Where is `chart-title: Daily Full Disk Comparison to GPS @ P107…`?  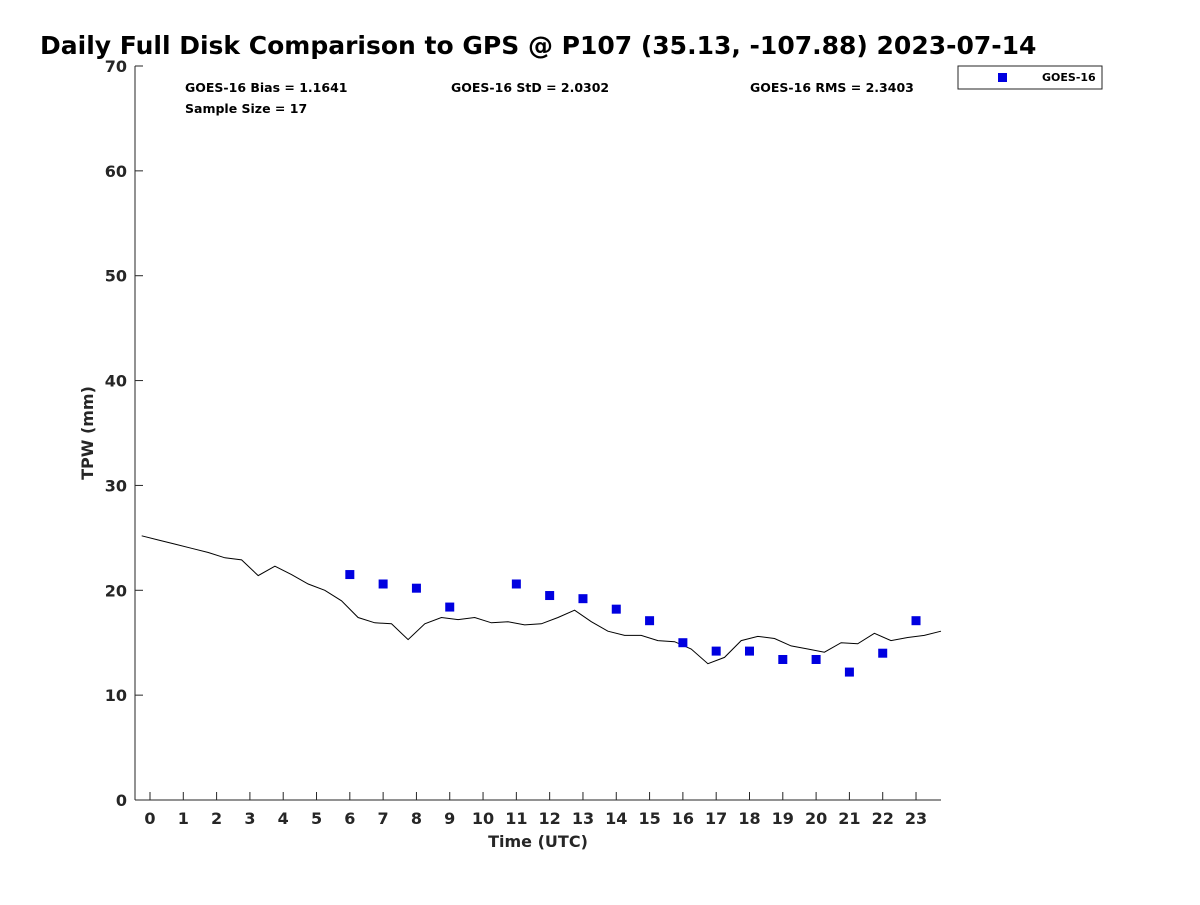
chart-title: Daily Full Disk Comparison to GPS @ P107… is located at coordinates (538, 45).